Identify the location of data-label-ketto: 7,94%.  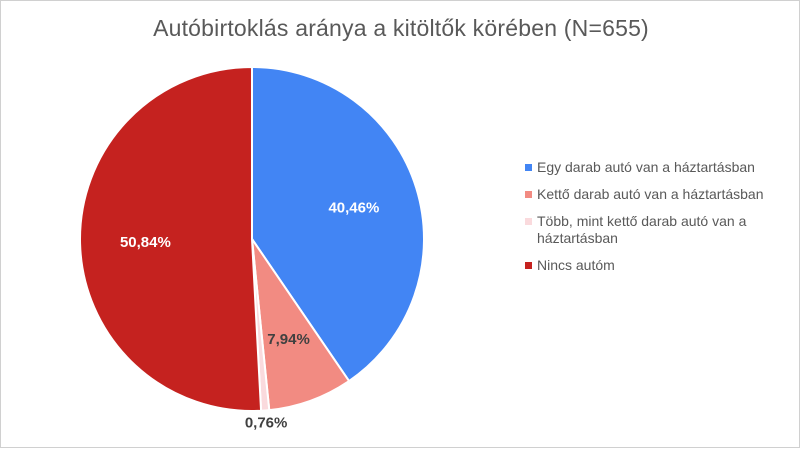
(288, 339).